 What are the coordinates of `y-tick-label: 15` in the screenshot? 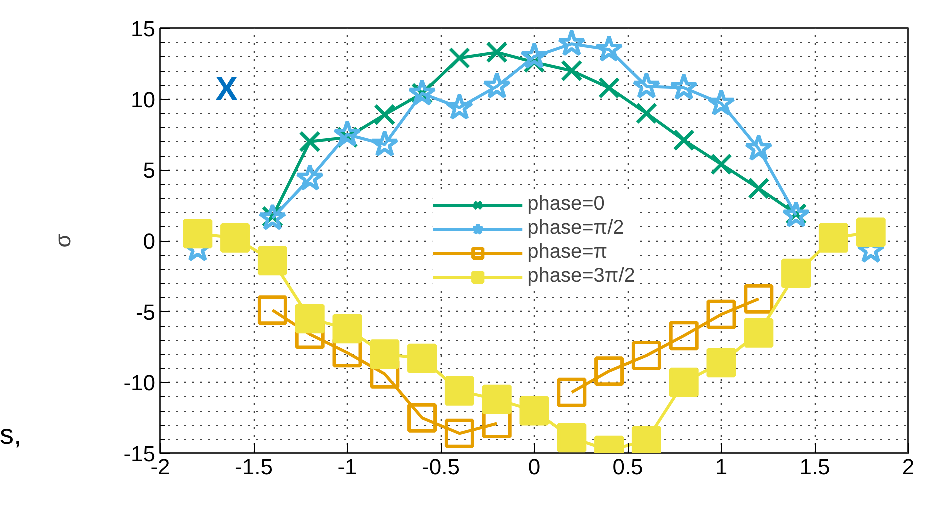 It's located at (143, 29).